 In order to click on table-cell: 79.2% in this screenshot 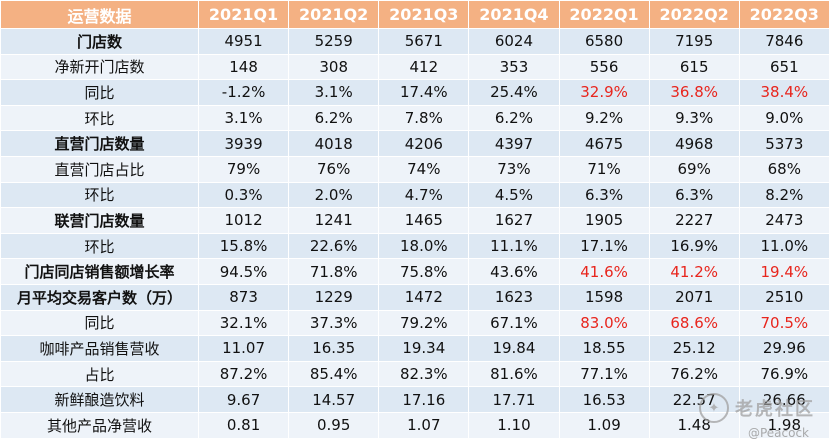, I will do `click(424, 323)`.